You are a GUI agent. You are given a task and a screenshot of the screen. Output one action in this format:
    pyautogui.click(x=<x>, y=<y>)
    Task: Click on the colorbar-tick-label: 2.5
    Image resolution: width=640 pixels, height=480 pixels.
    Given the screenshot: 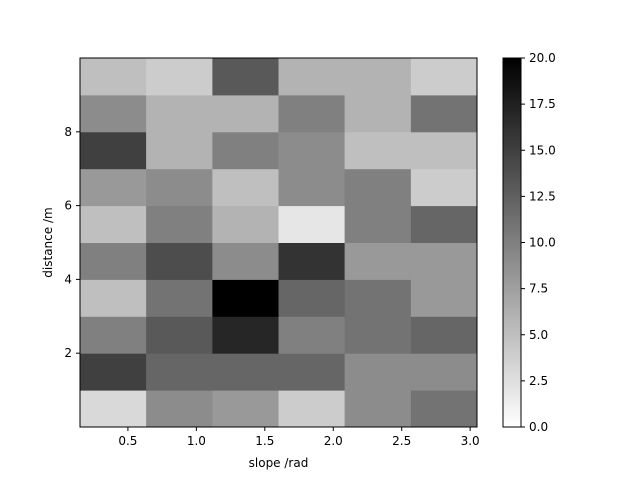 What is the action you would take?
    pyautogui.click(x=538, y=381)
    